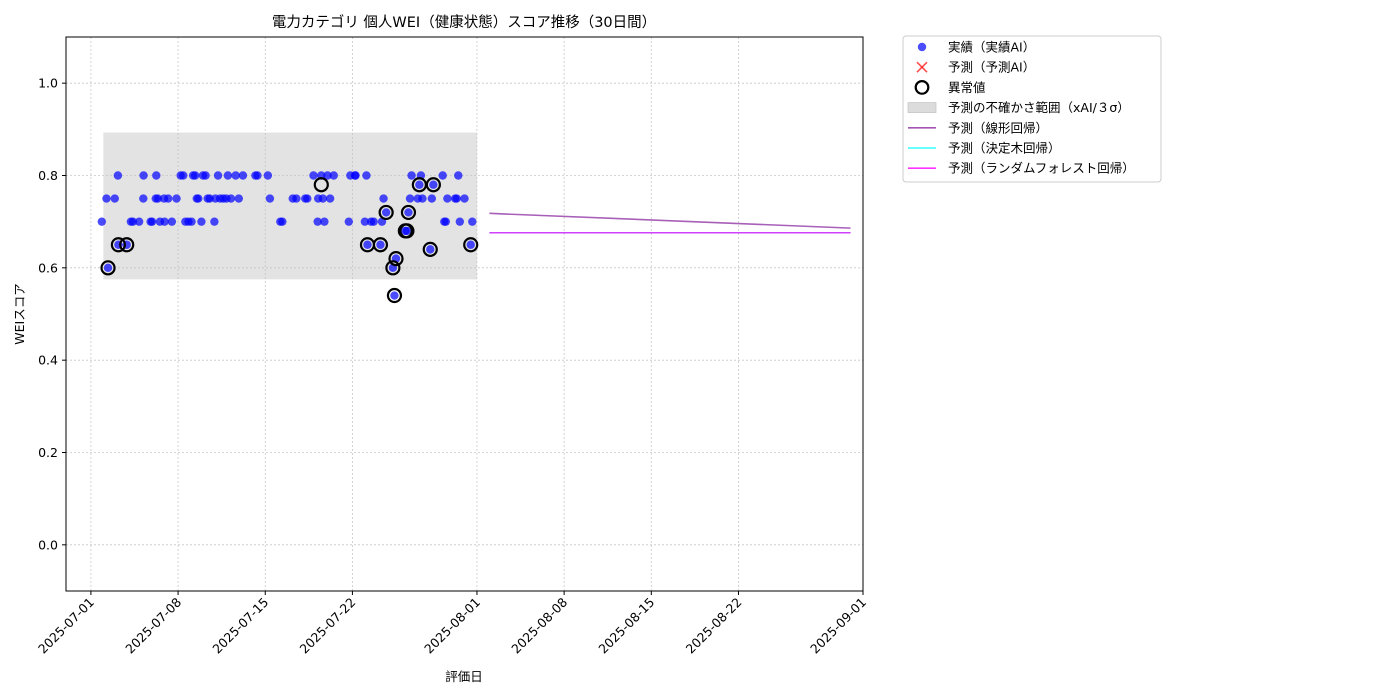 The height and width of the screenshot is (700, 1400). What do you see at coordinates (626, 626) in the screenshot?
I see `x-tick-label: 2025-08-15` at bounding box center [626, 626].